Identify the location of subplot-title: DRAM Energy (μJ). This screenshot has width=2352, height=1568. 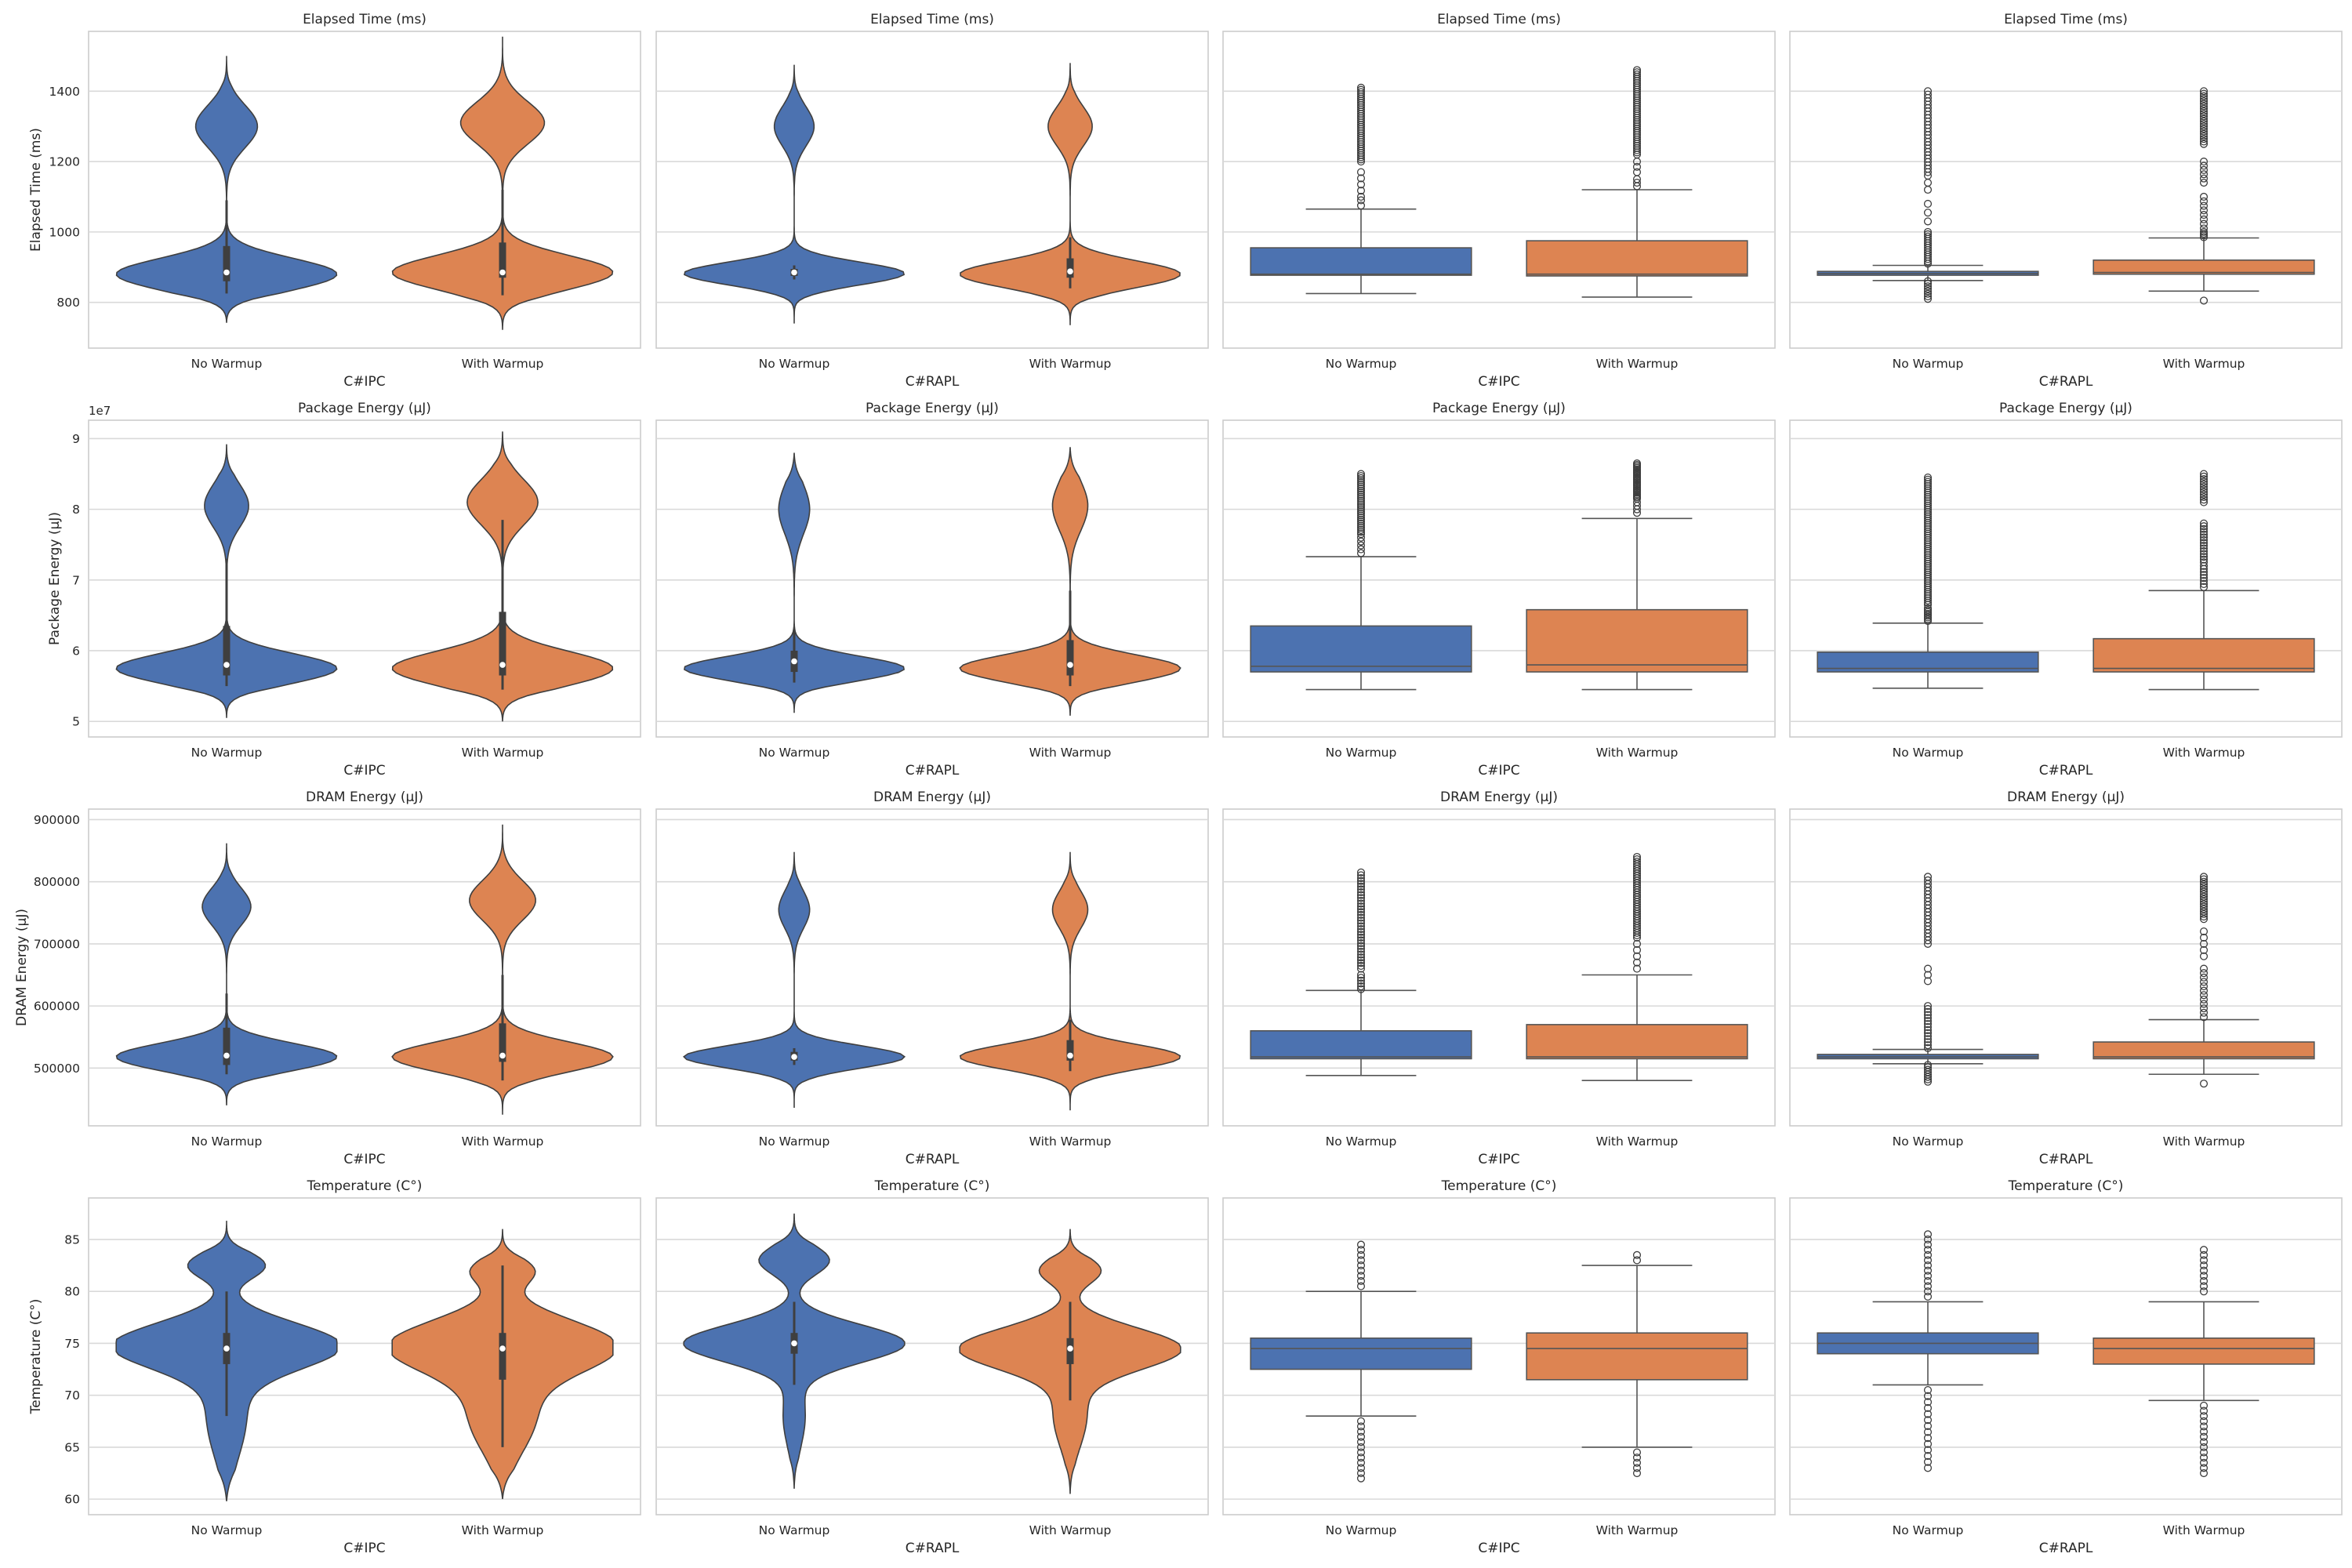
(2066, 797).